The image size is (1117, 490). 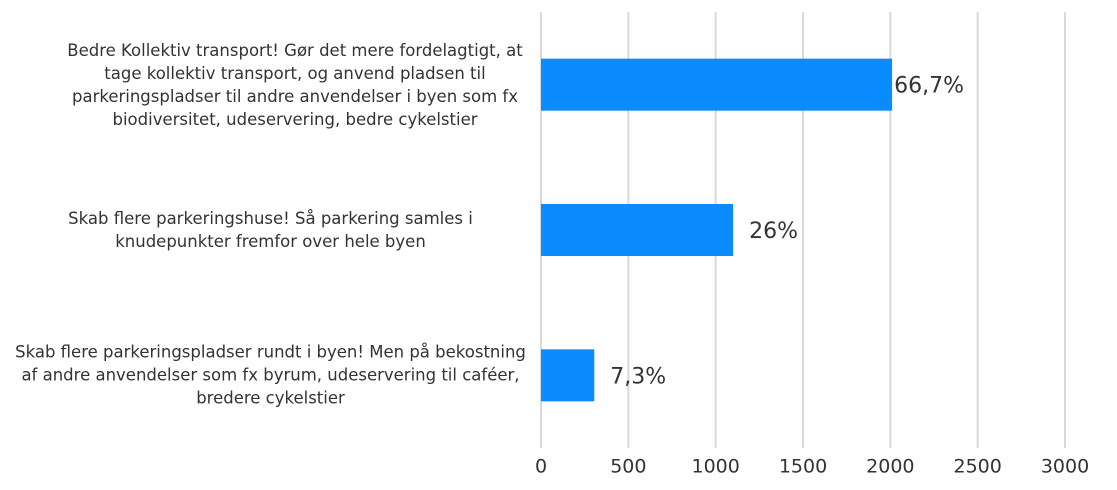 What do you see at coordinates (803, 467) in the screenshot?
I see `x-tick-label: 1500` at bounding box center [803, 467].